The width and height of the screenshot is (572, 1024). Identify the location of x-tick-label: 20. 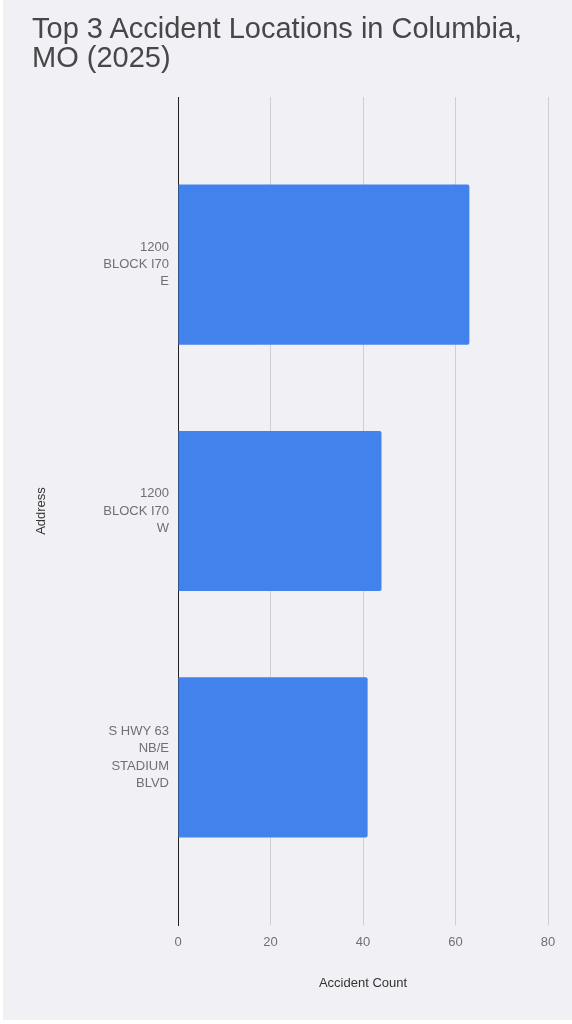
(270, 942).